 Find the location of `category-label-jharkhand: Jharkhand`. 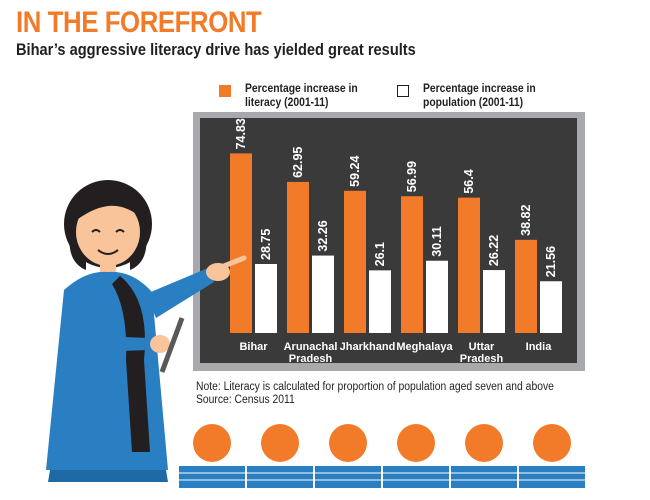

category-label-jharkhand: Jharkhand is located at coordinates (368, 347).